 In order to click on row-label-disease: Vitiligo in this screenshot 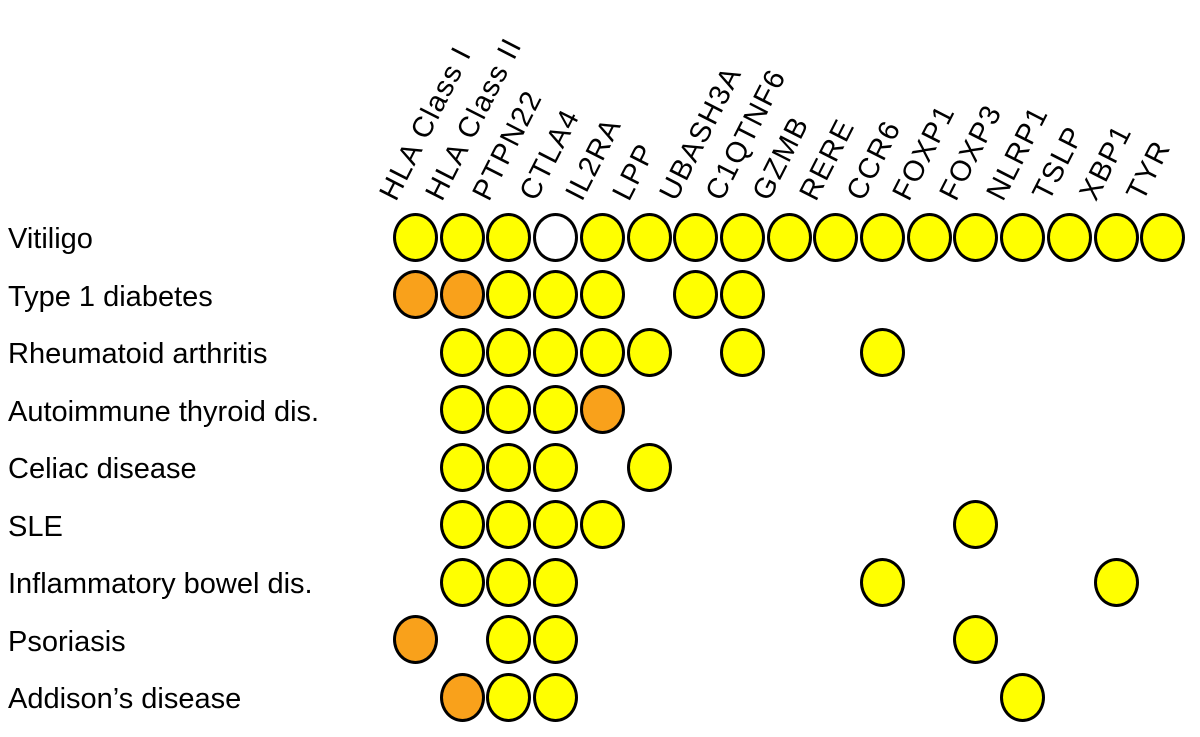, I will do `click(50, 239)`.